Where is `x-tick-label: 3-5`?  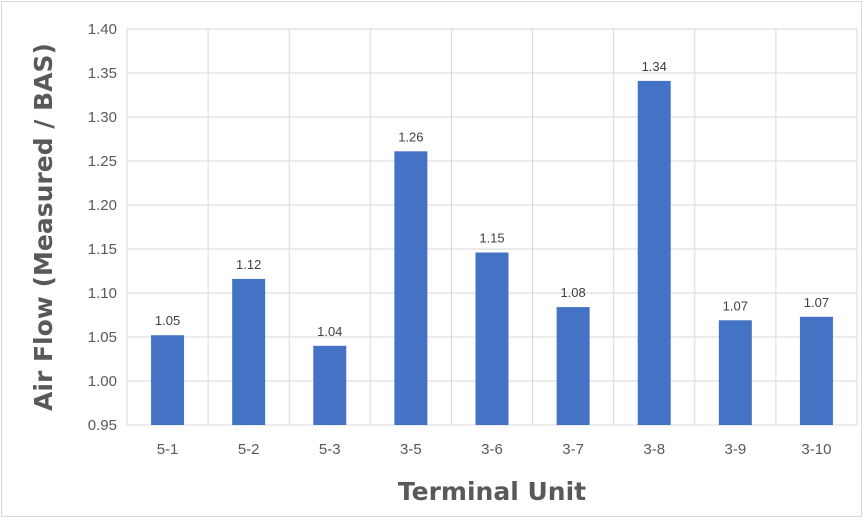 x-tick-label: 3-5 is located at coordinates (411, 449).